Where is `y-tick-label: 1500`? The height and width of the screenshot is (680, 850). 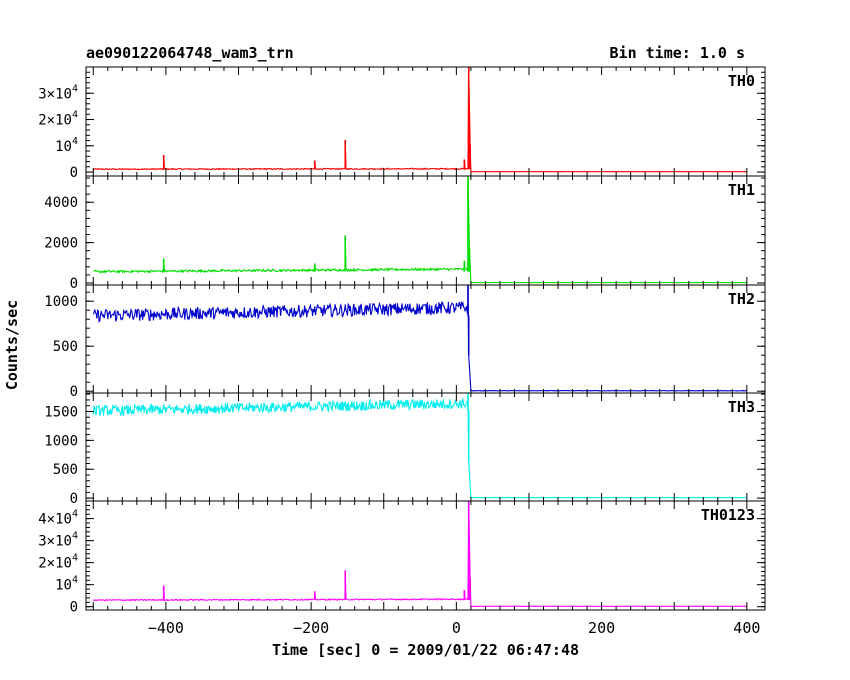
y-tick-label: 1500 is located at coordinates (61, 412).